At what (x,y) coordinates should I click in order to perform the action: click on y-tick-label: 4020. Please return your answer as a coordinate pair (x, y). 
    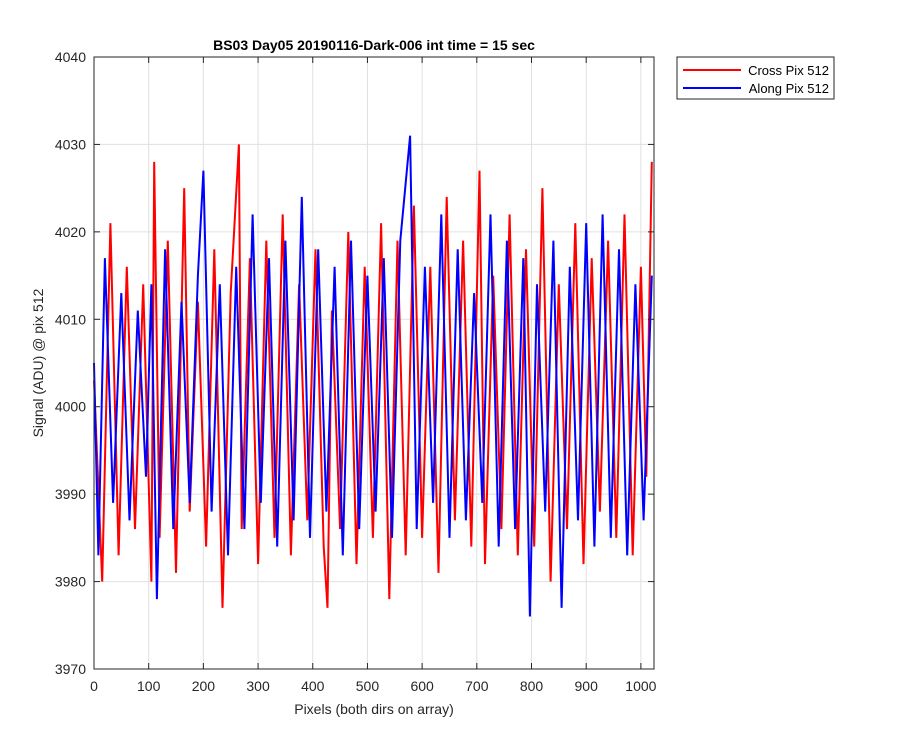
    Looking at the image, I should click on (70, 232).